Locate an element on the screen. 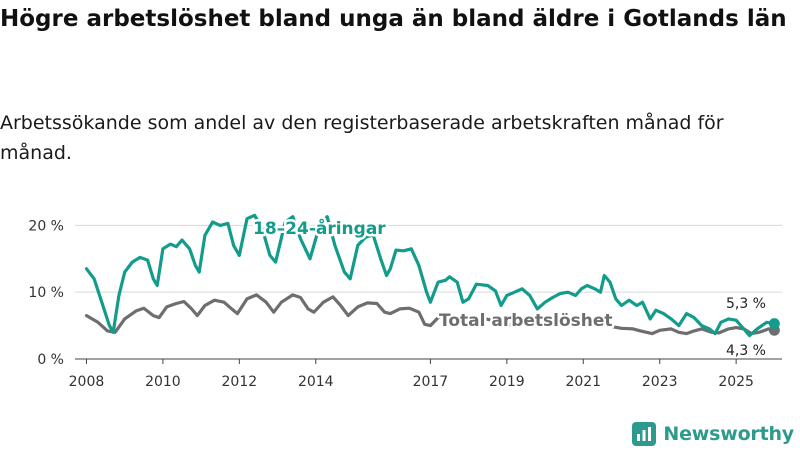  total-end-label: 4,3 % is located at coordinates (746, 351).